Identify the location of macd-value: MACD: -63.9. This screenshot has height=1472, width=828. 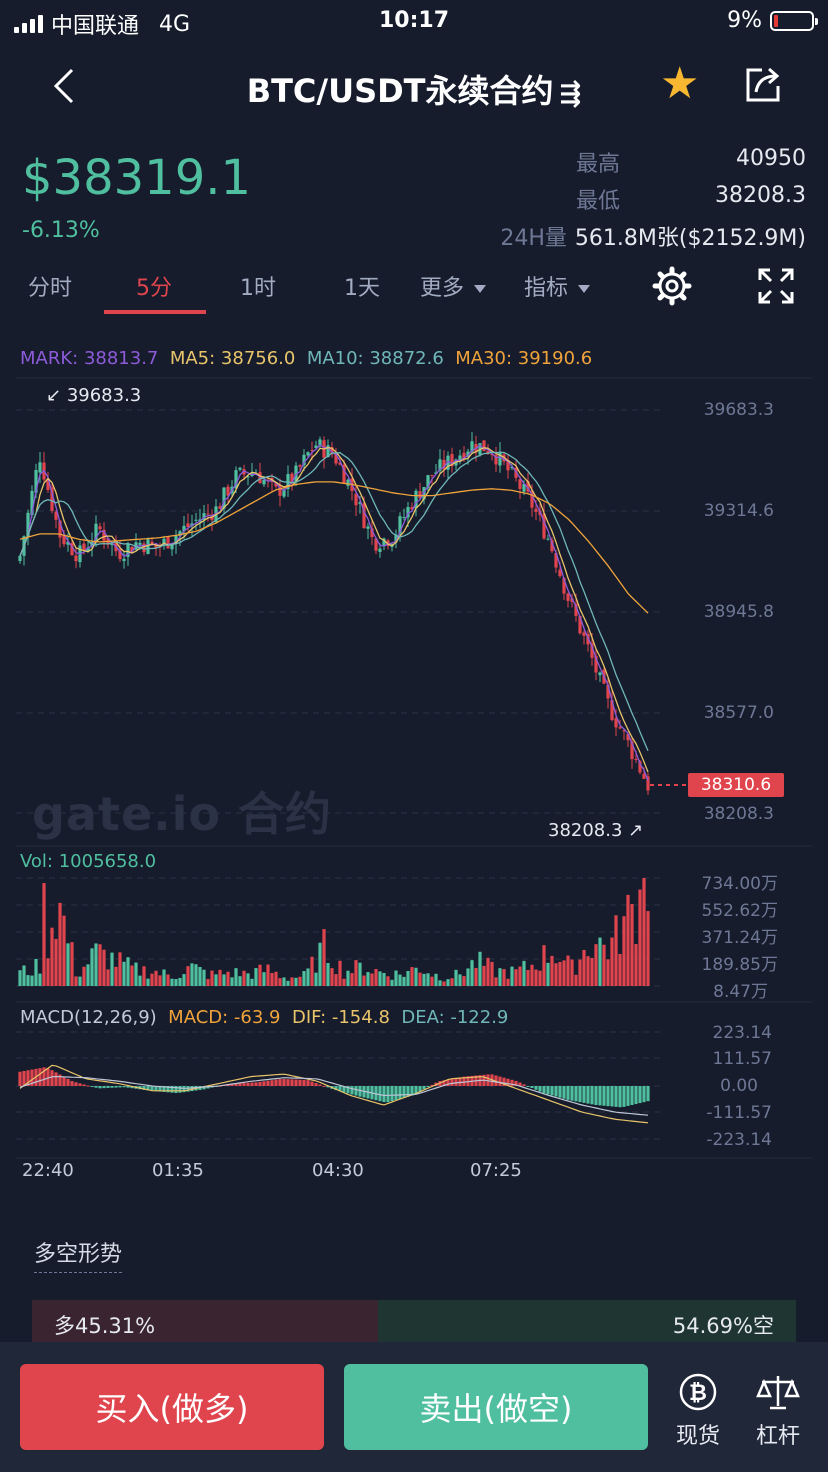
(224, 1017).